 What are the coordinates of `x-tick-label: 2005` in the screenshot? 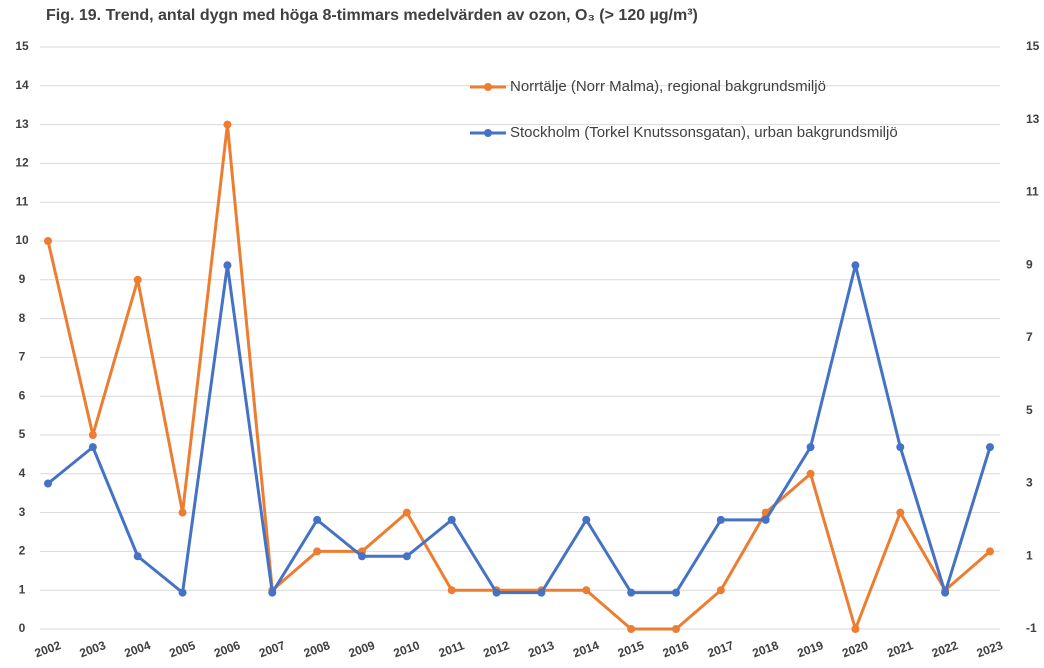 It's located at (182, 649).